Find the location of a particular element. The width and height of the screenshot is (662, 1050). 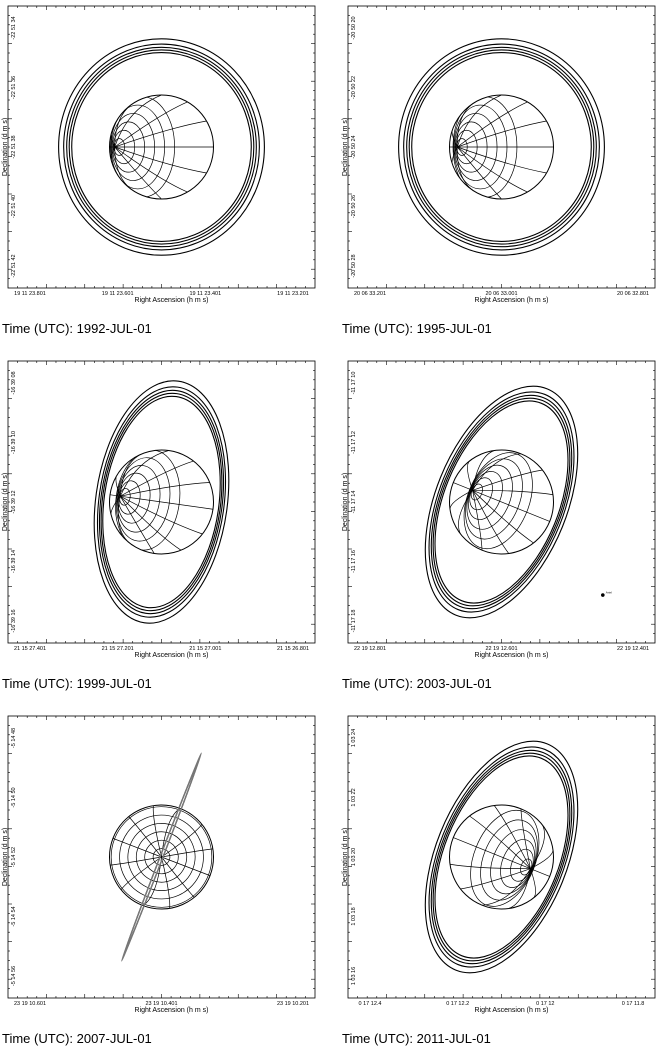

y-tick-label: -5 14 52 is located at coordinates (14, 857).